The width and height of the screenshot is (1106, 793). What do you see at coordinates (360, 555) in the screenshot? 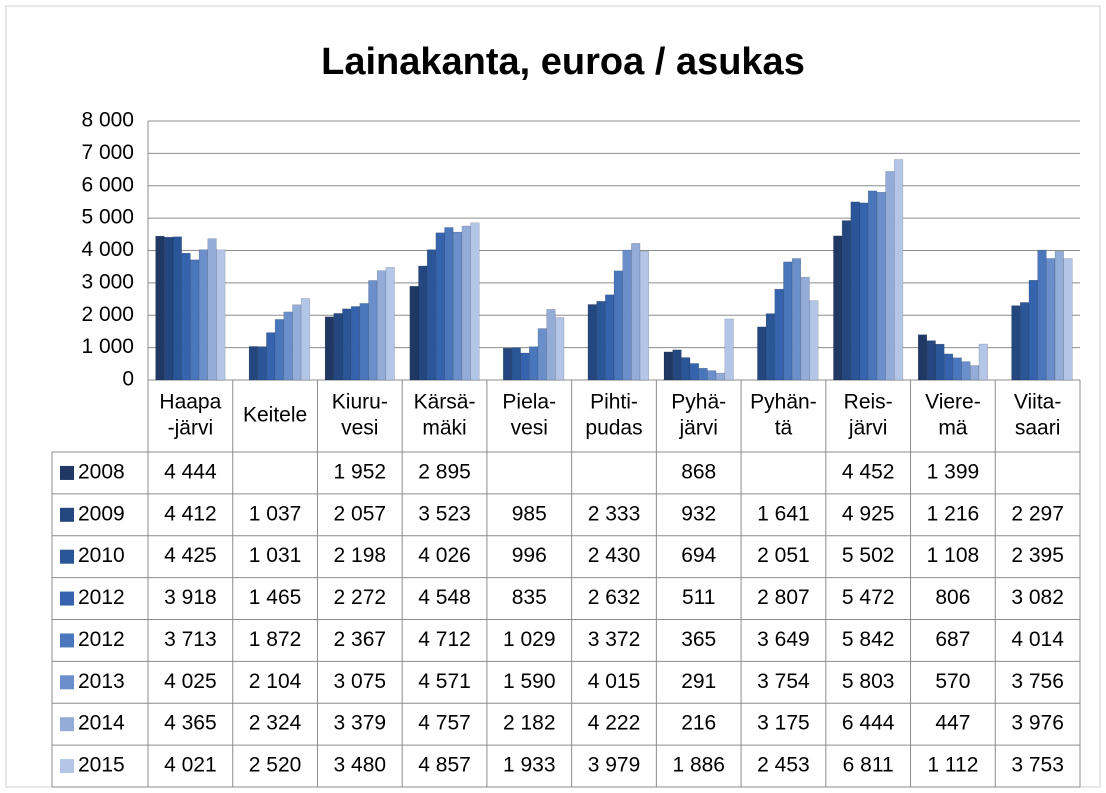
I see `data-label: 2 198` at bounding box center [360, 555].